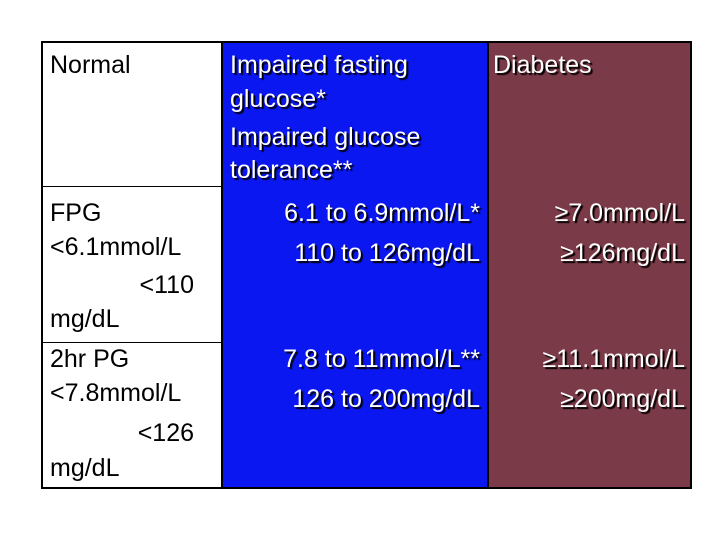  What do you see at coordinates (90, 65) in the screenshot?
I see `header-normal: Normal` at bounding box center [90, 65].